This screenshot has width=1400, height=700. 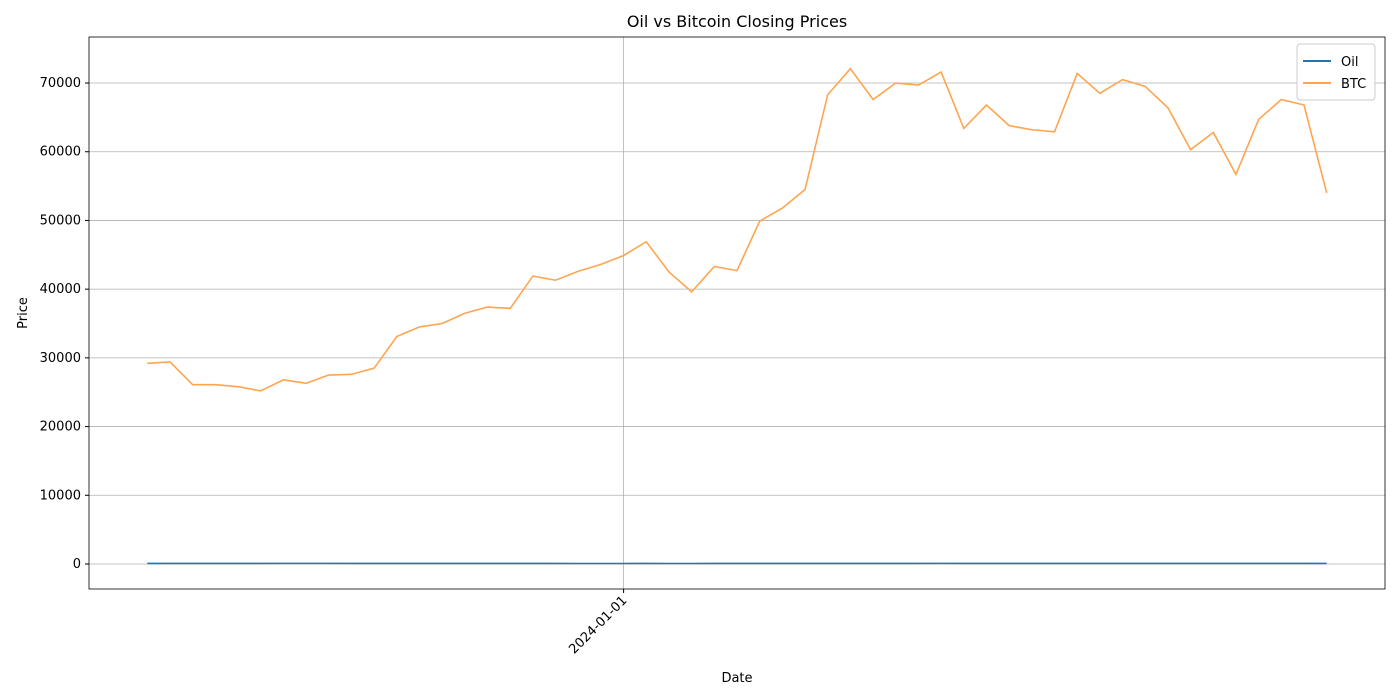 I want to click on x-tick-label: 2024-01-01, so click(x=598, y=625).